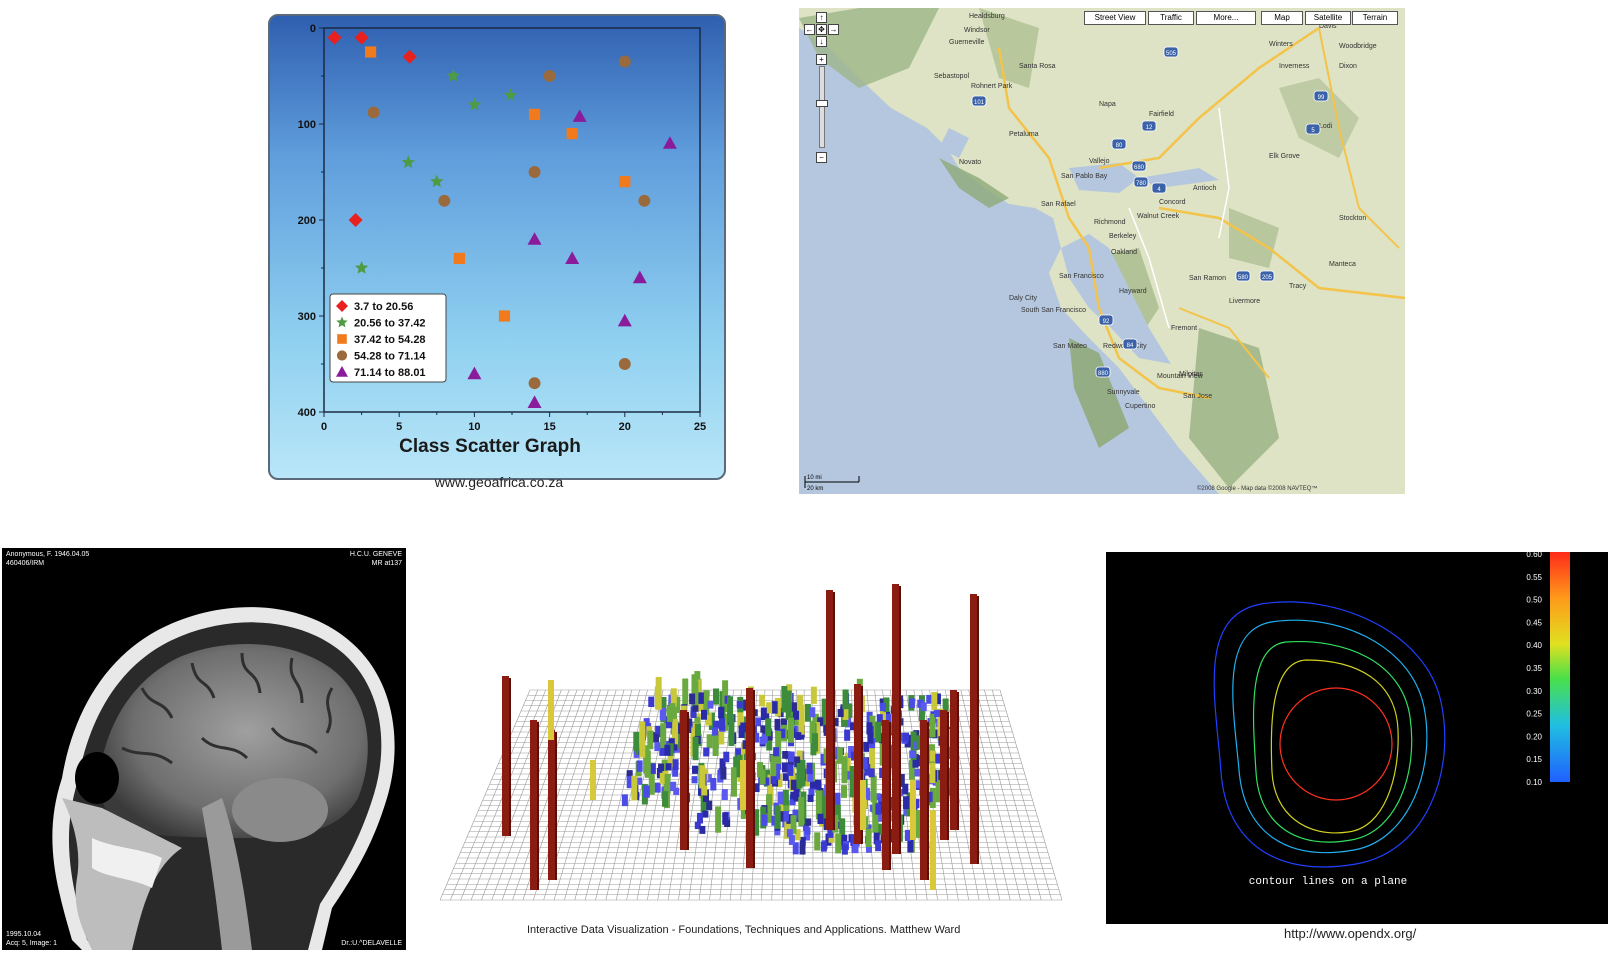 Image resolution: width=1608 pixels, height=956 pixels. What do you see at coordinates (1257, 488) in the screenshot?
I see `map-copyright: ©2008 Google - Map data ©2008 NAVTEQ™` at bounding box center [1257, 488].